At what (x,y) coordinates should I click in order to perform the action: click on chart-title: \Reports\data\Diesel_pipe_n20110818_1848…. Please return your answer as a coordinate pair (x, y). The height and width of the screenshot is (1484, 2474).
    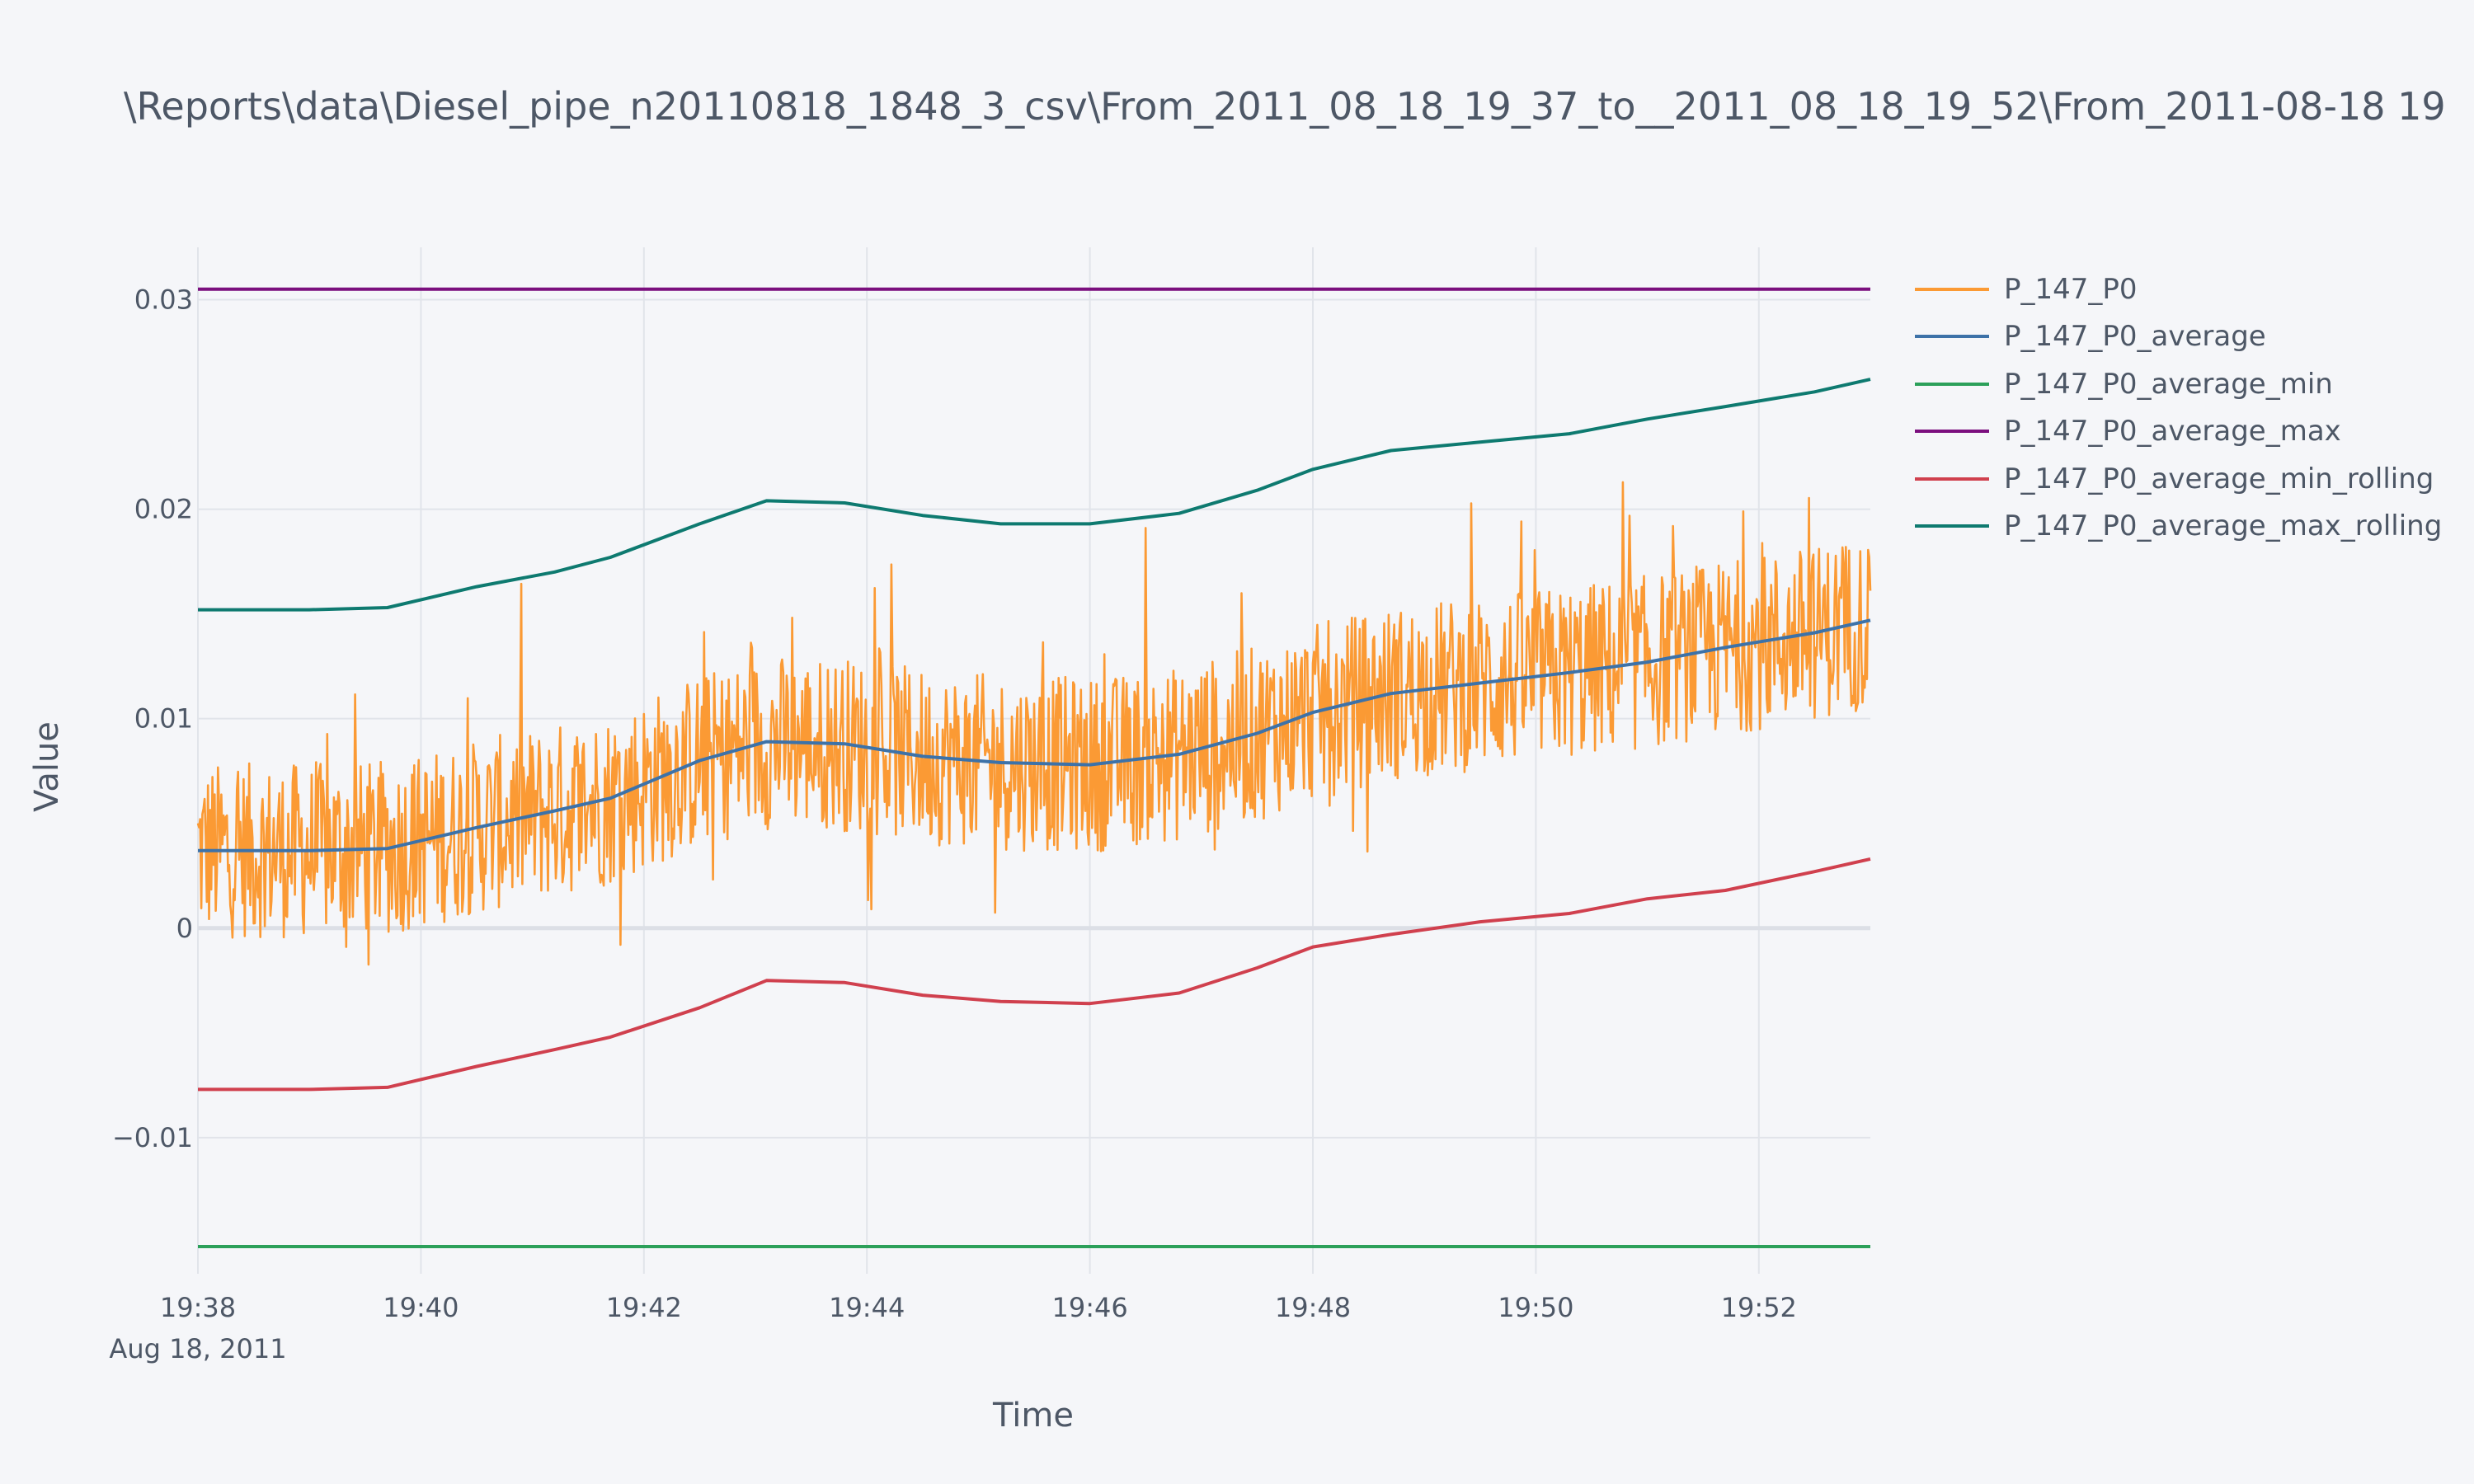
    Looking at the image, I should click on (1285, 106).